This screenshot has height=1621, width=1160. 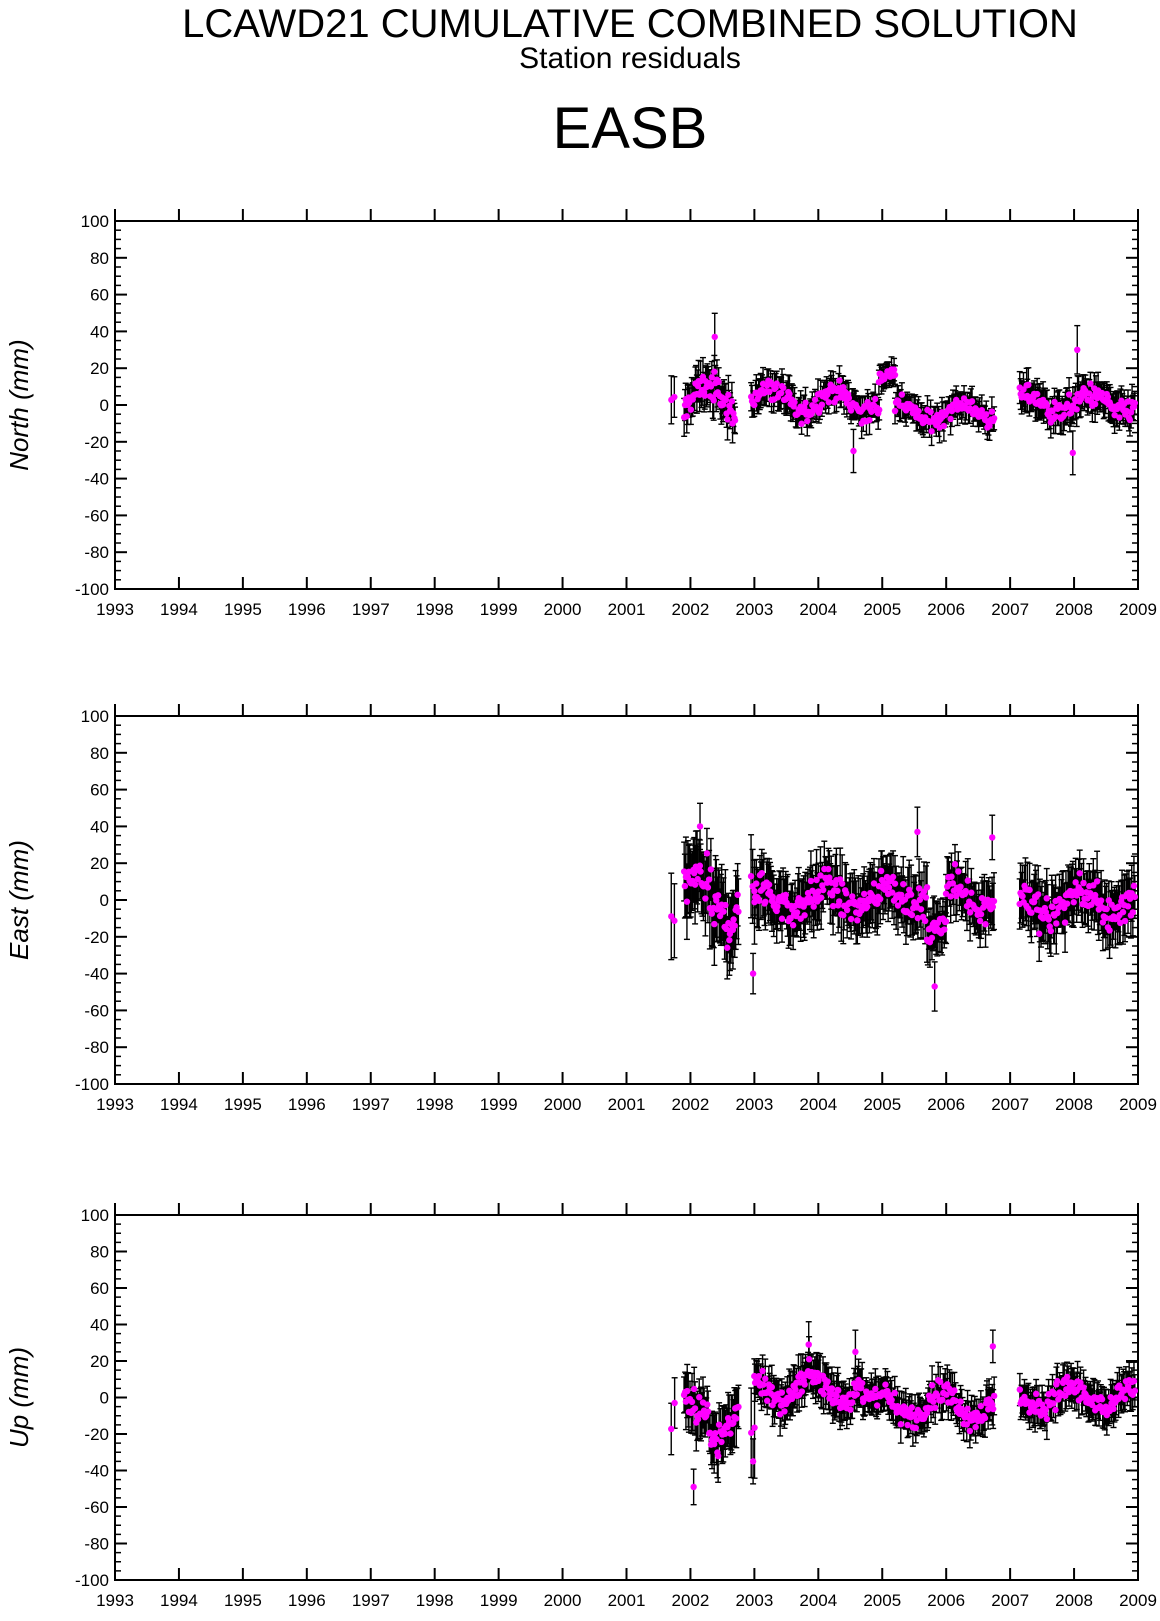 I want to click on y-tick-label: 20, so click(x=99, y=368).